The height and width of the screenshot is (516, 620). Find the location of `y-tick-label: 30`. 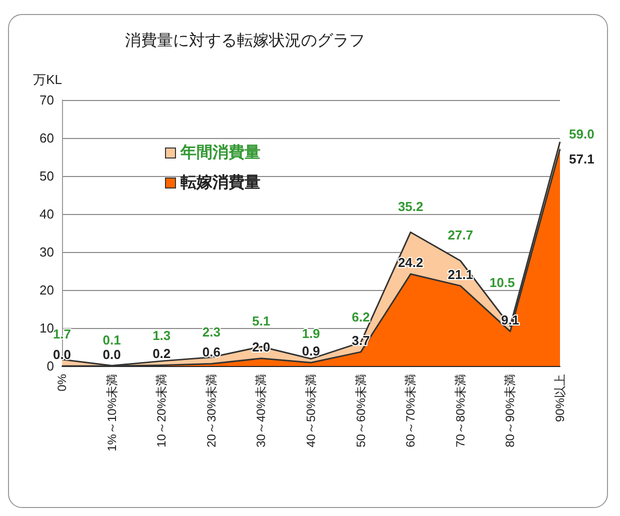

y-tick-label: 30 is located at coordinates (47, 252).